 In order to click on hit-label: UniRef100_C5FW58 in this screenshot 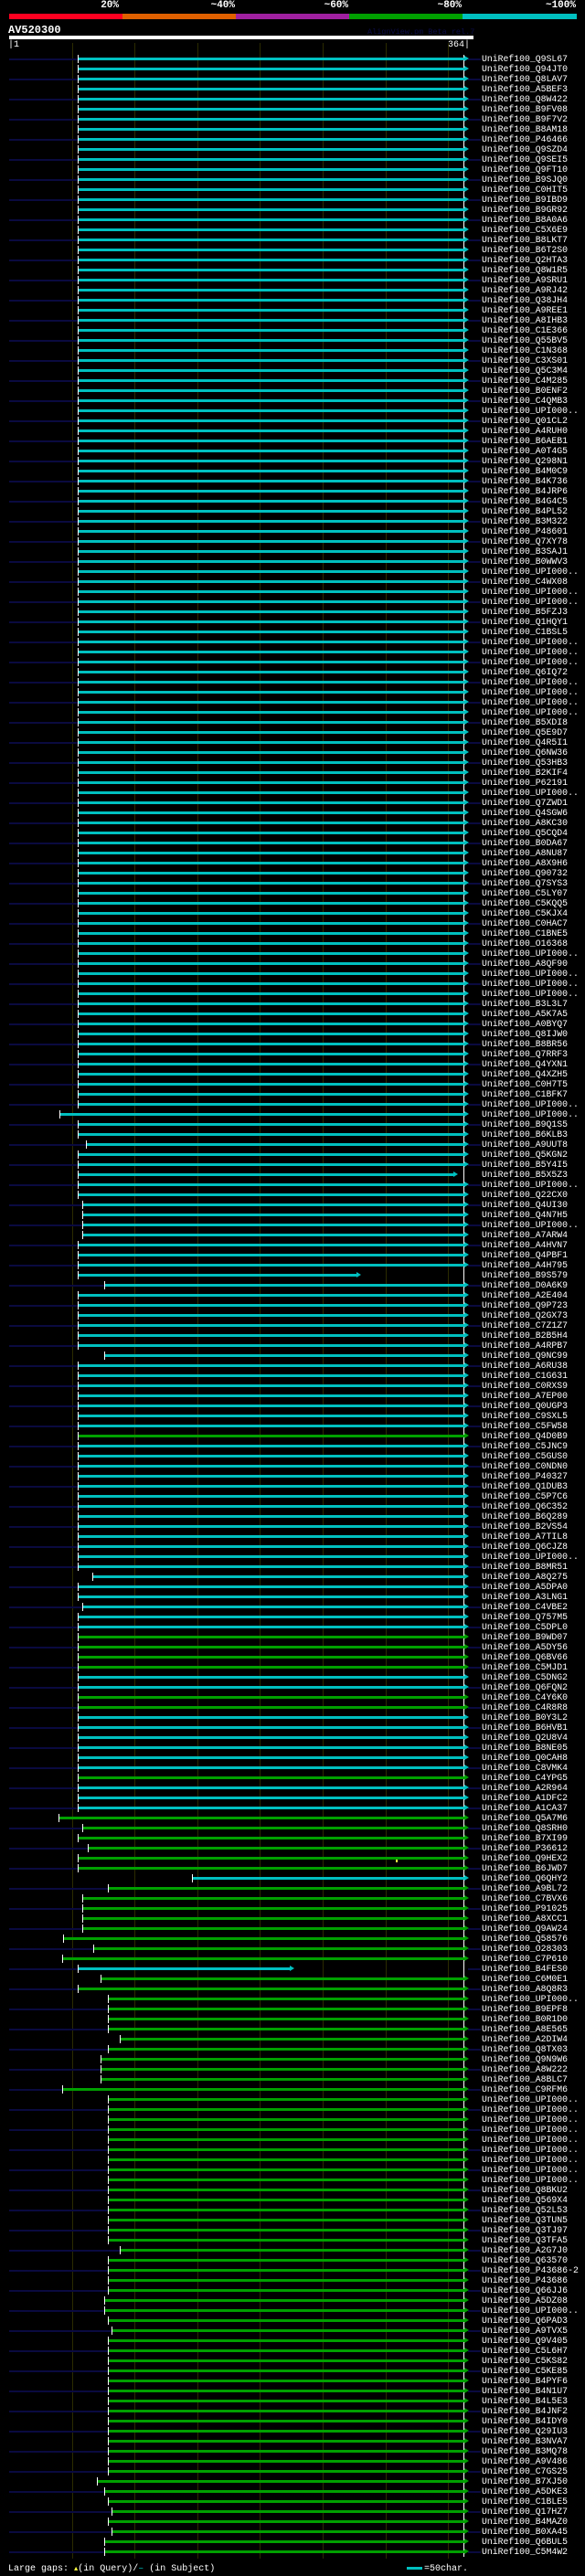, I will do `click(525, 1426)`.